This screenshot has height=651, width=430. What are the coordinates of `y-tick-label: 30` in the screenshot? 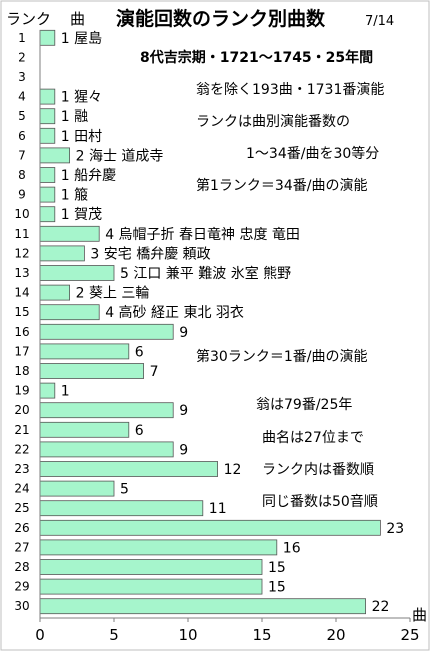 It's located at (21, 606).